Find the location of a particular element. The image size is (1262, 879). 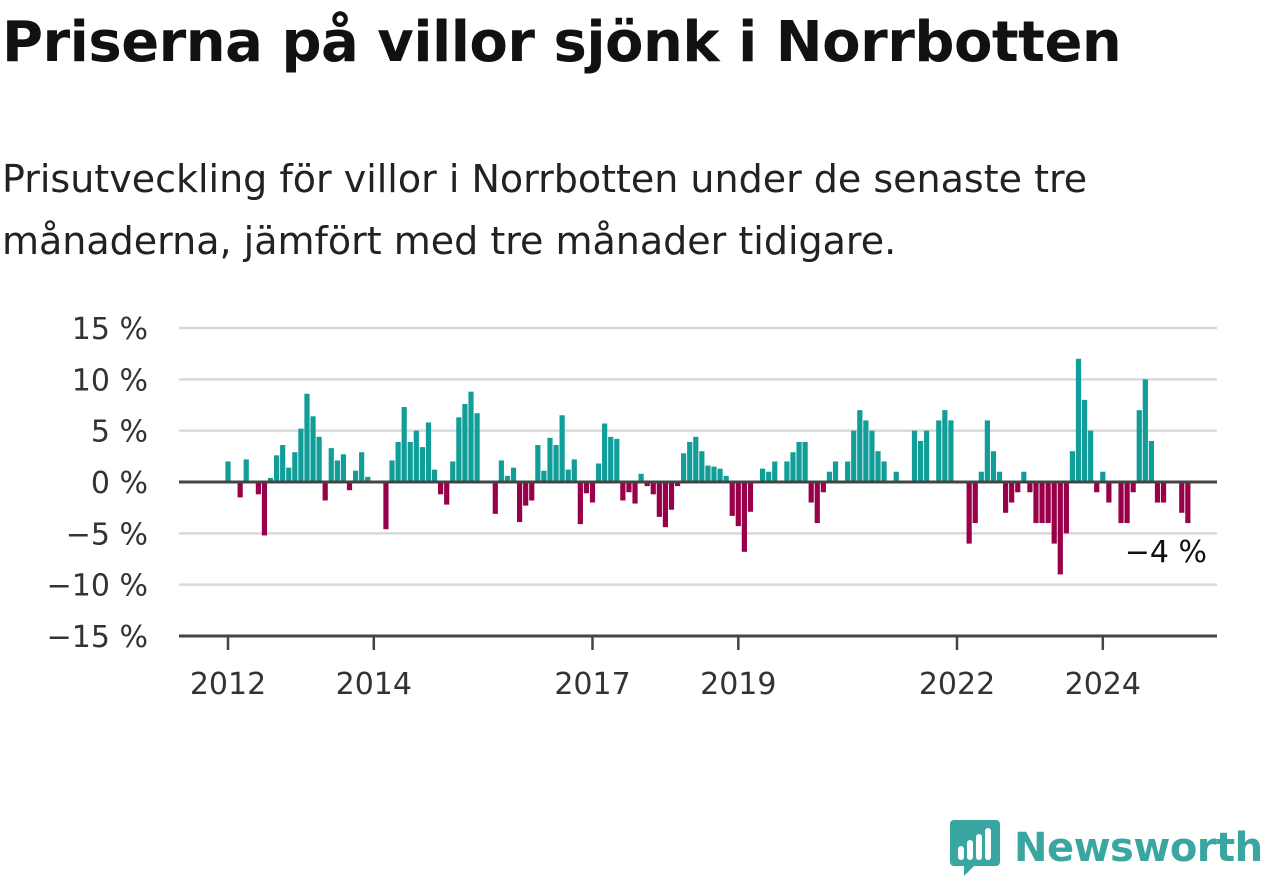

chart-title: Priserna på villor sjönk i Norrbotten is located at coordinates (562, 42).